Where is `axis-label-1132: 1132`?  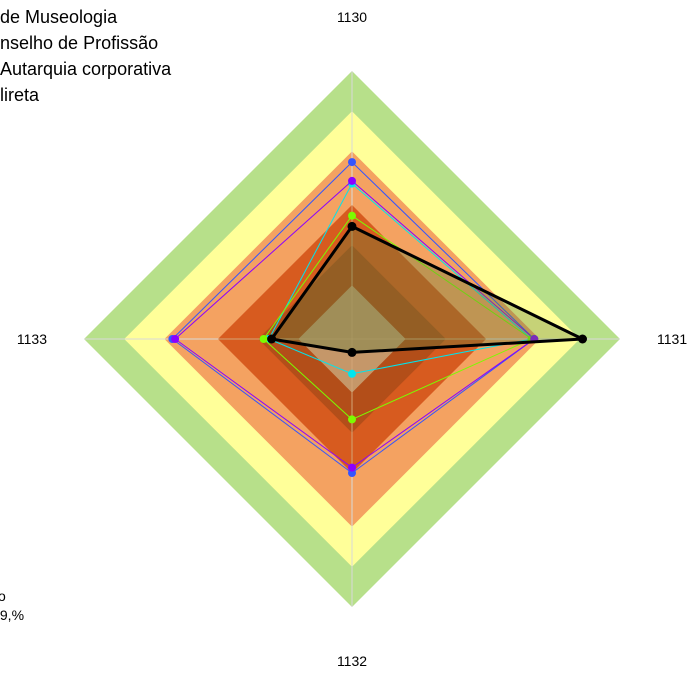
axis-label-1132: 1132 is located at coordinates (352, 661).